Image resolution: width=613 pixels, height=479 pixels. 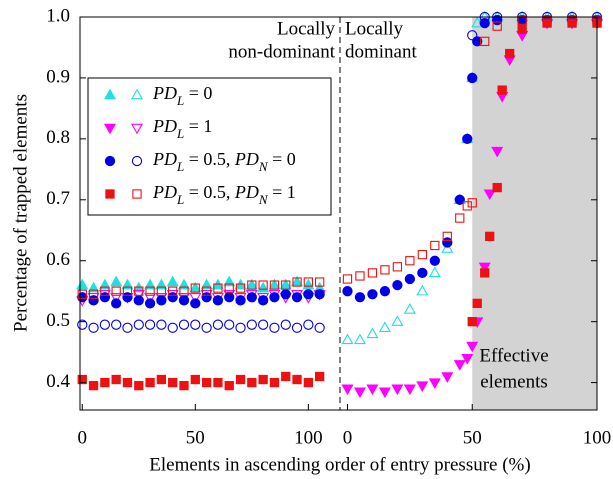 What do you see at coordinates (514, 381) in the screenshot?
I see `annotation: elements` at bounding box center [514, 381].